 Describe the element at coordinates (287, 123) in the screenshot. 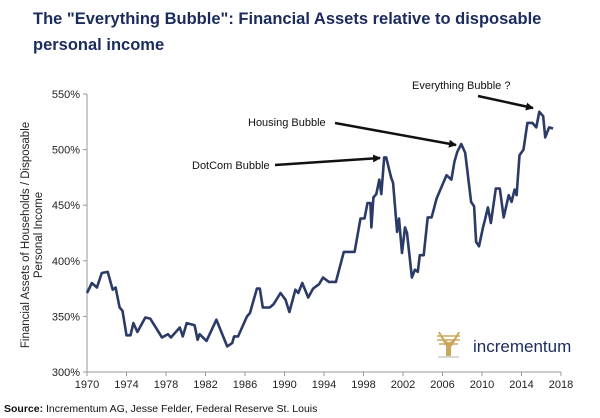

I see `annotation-housing-label: Housing Bubble` at that location.